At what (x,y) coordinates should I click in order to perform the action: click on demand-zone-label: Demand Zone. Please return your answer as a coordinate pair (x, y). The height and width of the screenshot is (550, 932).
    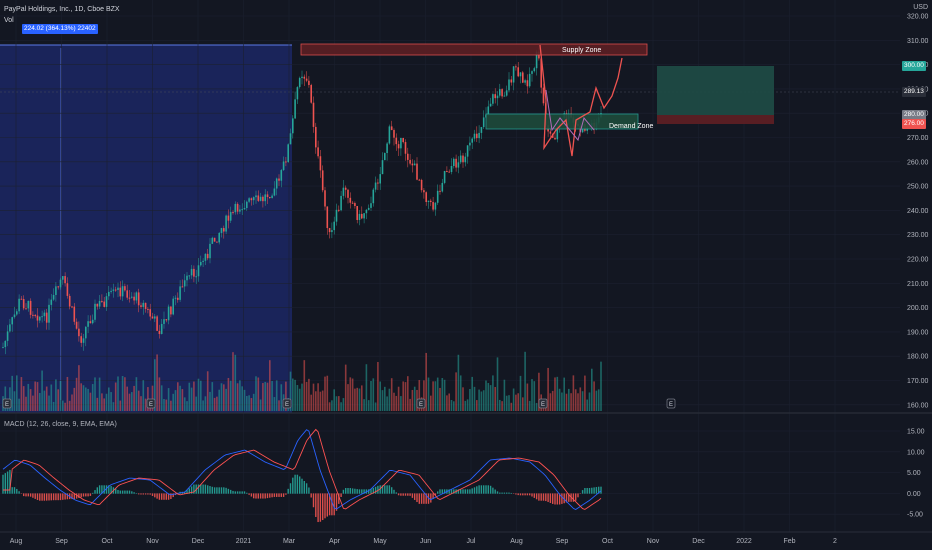
    Looking at the image, I should click on (631, 126).